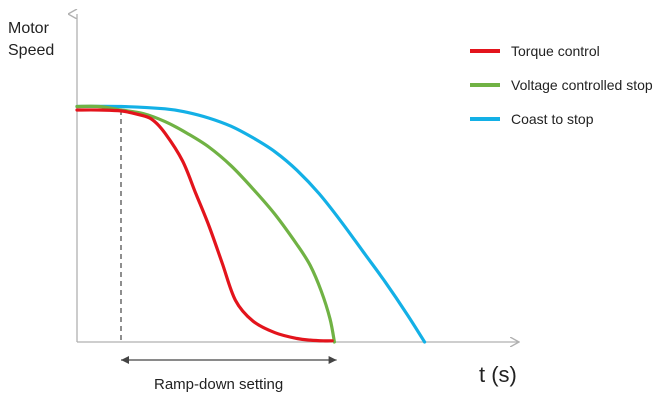  Describe the element at coordinates (219, 384) in the screenshot. I see `ramp-down-label: Ramp-down setting` at that location.